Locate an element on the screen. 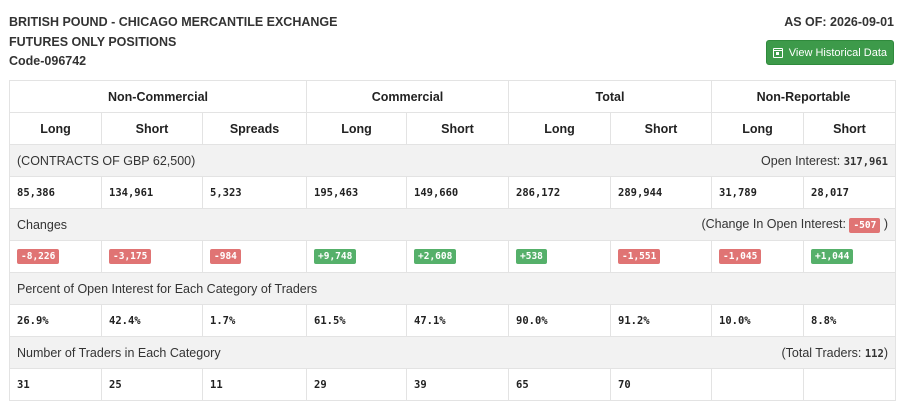 The height and width of the screenshot is (408, 900). change-open-interest: (Change In Open Interest: -507 ) is located at coordinates (702, 224).